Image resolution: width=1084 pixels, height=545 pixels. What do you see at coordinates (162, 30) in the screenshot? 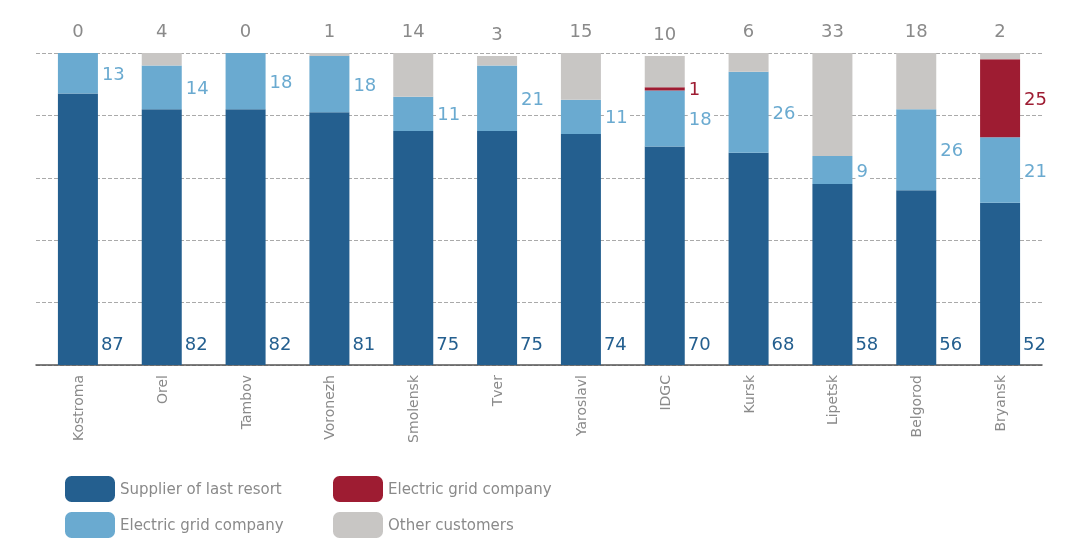
I see `data-label: 4` at bounding box center [162, 30].